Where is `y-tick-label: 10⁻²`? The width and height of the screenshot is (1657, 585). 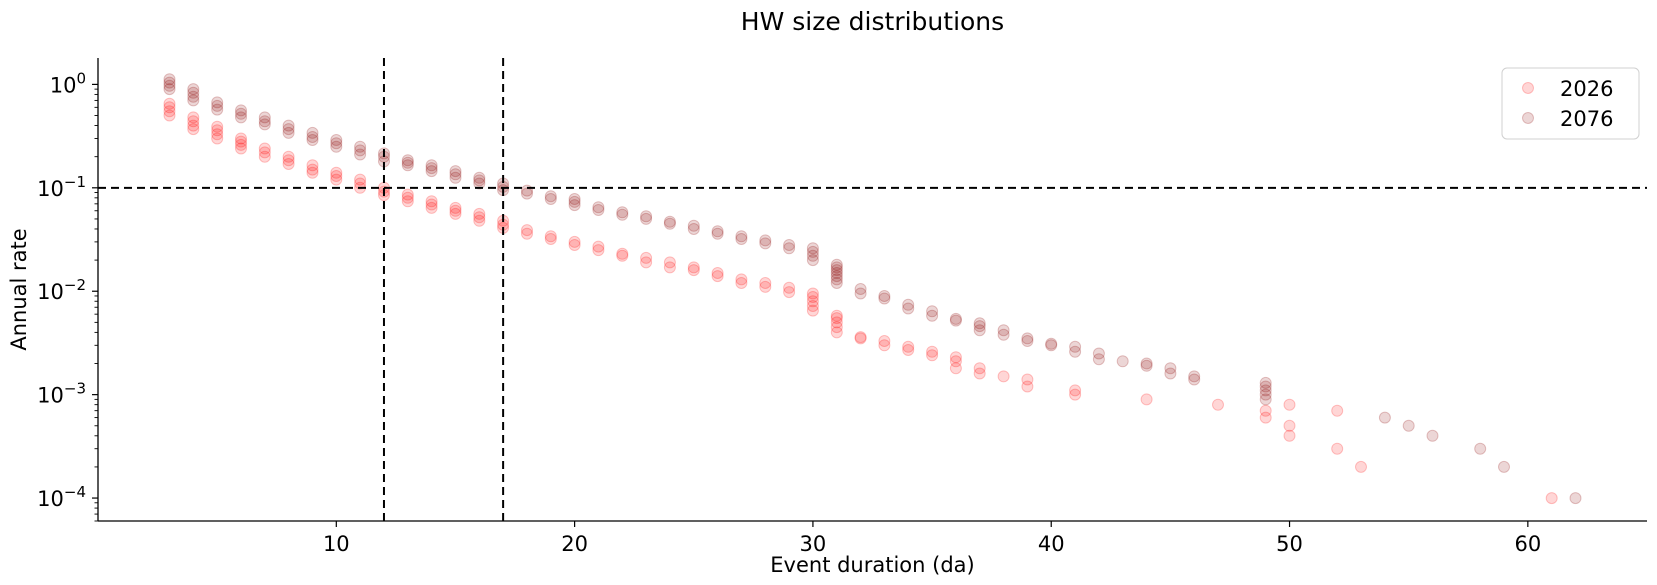
y-tick-label: 10⁻² is located at coordinates (61, 290).